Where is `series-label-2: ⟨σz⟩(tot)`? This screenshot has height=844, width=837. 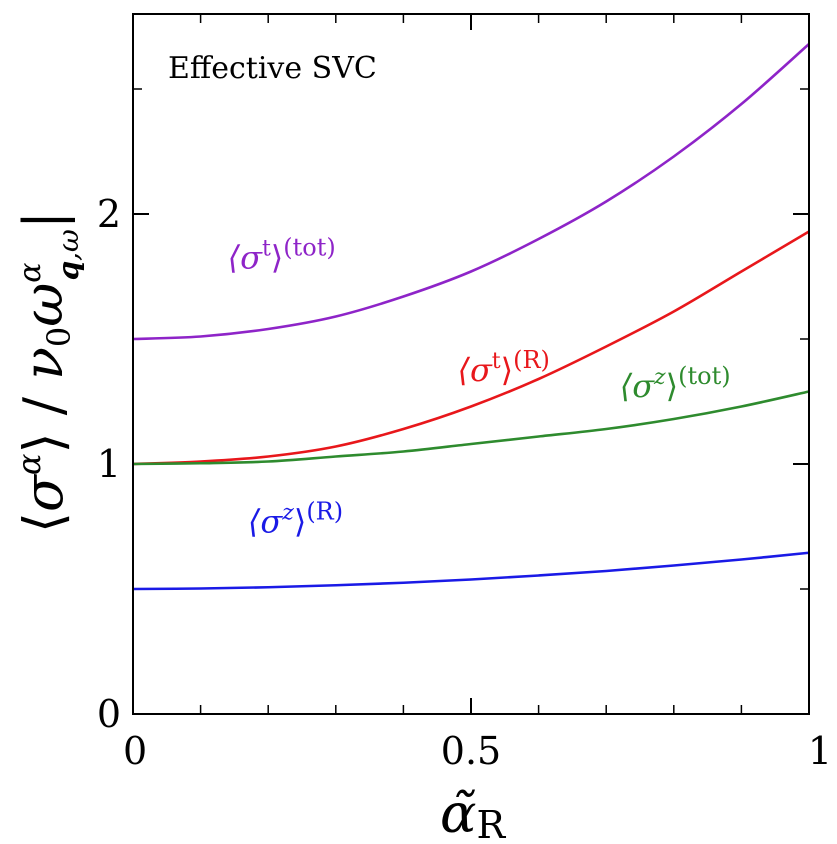 series-label-2: ⟨σz⟩(tot) is located at coordinates (675, 383).